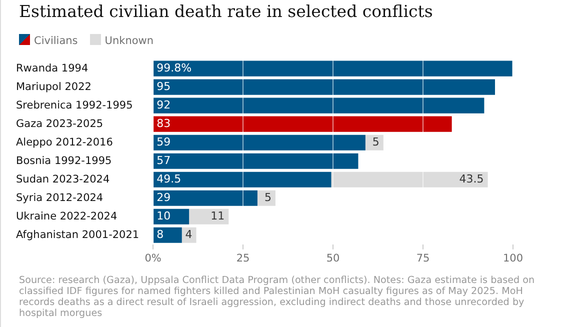  What do you see at coordinates (63, 179) in the screenshot?
I see `y-tick-label: Sudan 2023-2024` at bounding box center [63, 179].